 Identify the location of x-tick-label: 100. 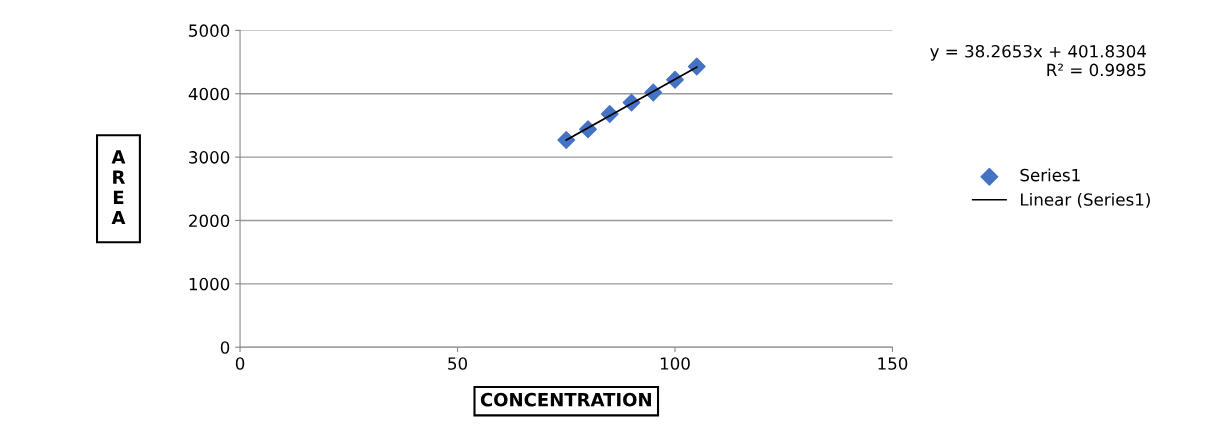
(675, 363).